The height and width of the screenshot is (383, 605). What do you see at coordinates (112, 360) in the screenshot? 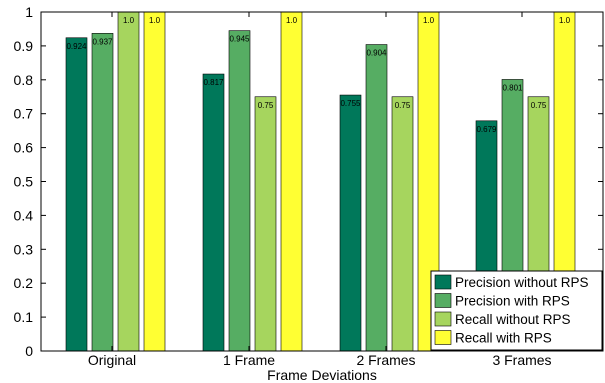
I see `x-tick-label: Original` at bounding box center [112, 360].